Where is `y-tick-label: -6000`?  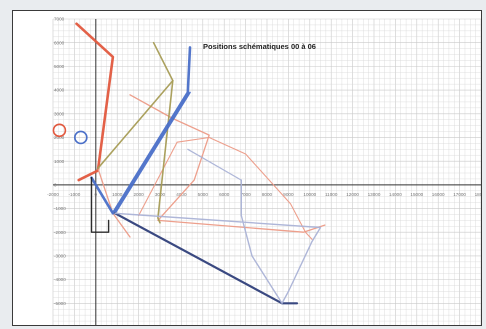
y-tick-label: -6000 is located at coordinates (60, 325).